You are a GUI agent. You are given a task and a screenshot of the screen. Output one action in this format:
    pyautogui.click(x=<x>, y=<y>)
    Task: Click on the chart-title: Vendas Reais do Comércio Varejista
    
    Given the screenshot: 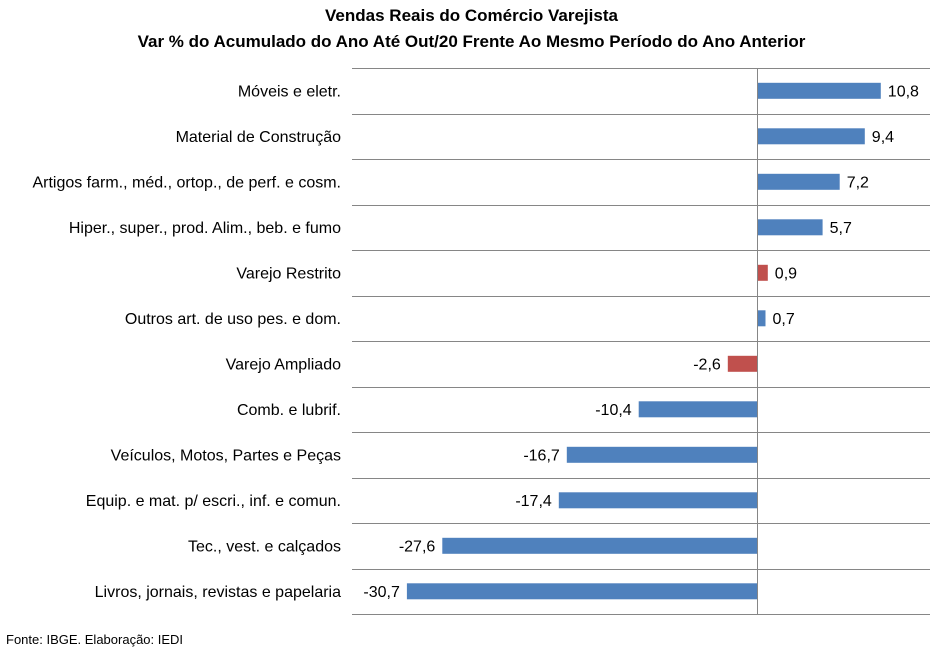 What is the action you would take?
    pyautogui.click(x=471, y=15)
    